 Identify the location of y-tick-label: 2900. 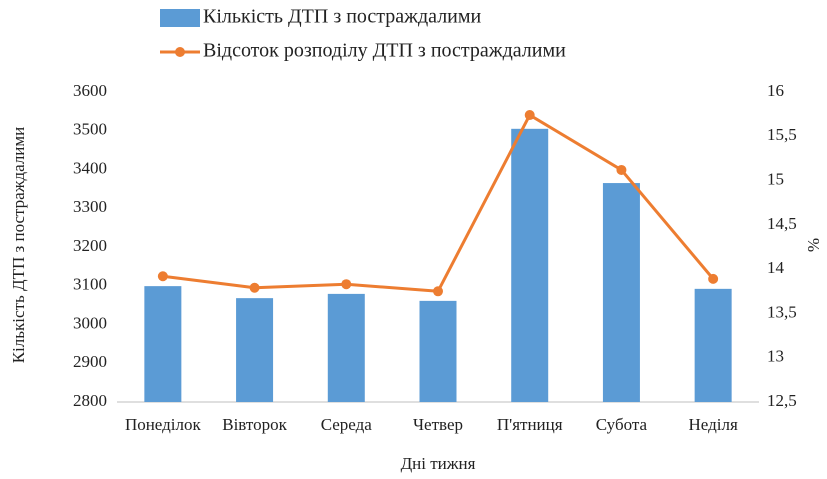
(90, 361).